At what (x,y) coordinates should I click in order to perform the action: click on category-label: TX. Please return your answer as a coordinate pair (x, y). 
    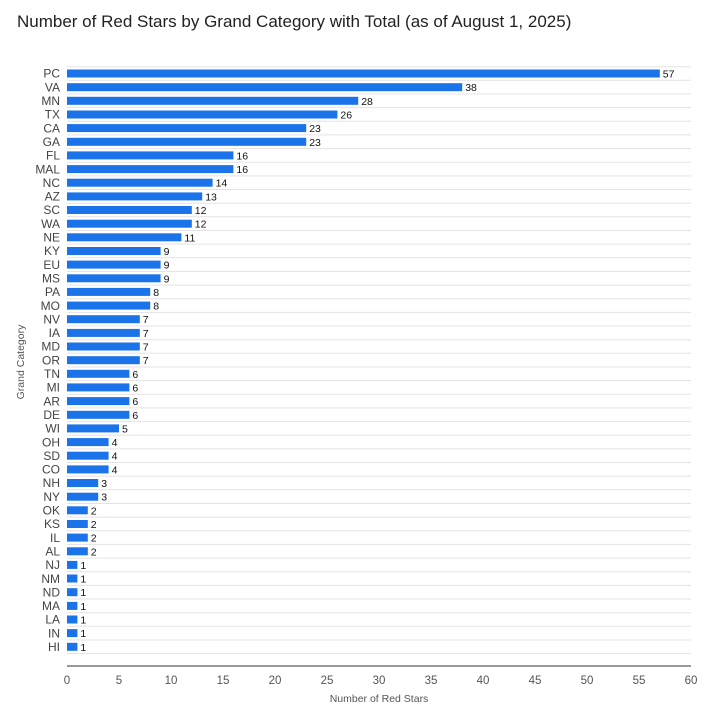
    Looking at the image, I should click on (52, 115).